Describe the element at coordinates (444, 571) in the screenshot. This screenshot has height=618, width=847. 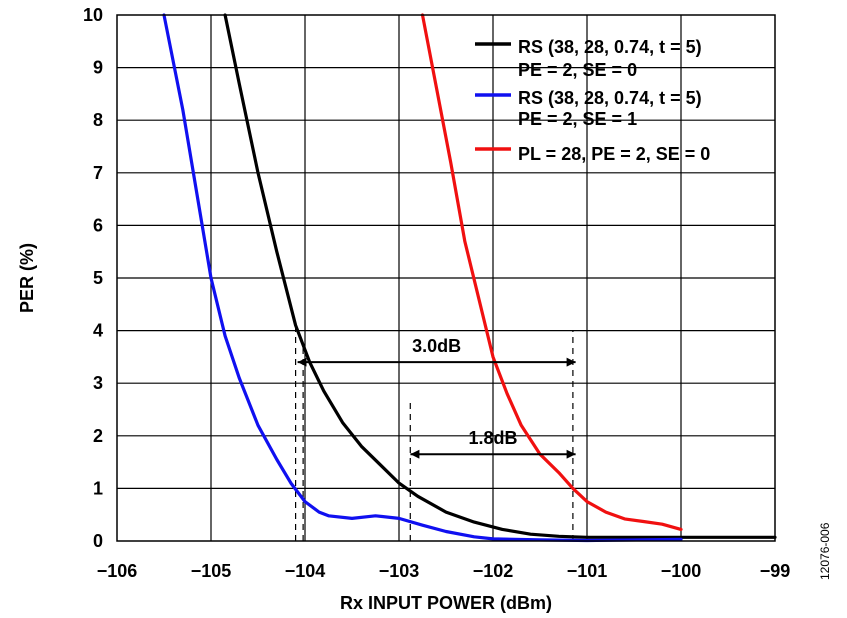
I see `x-tick-labels: −106 −105 −104 −103 −102 −101 −100 −99` at that location.